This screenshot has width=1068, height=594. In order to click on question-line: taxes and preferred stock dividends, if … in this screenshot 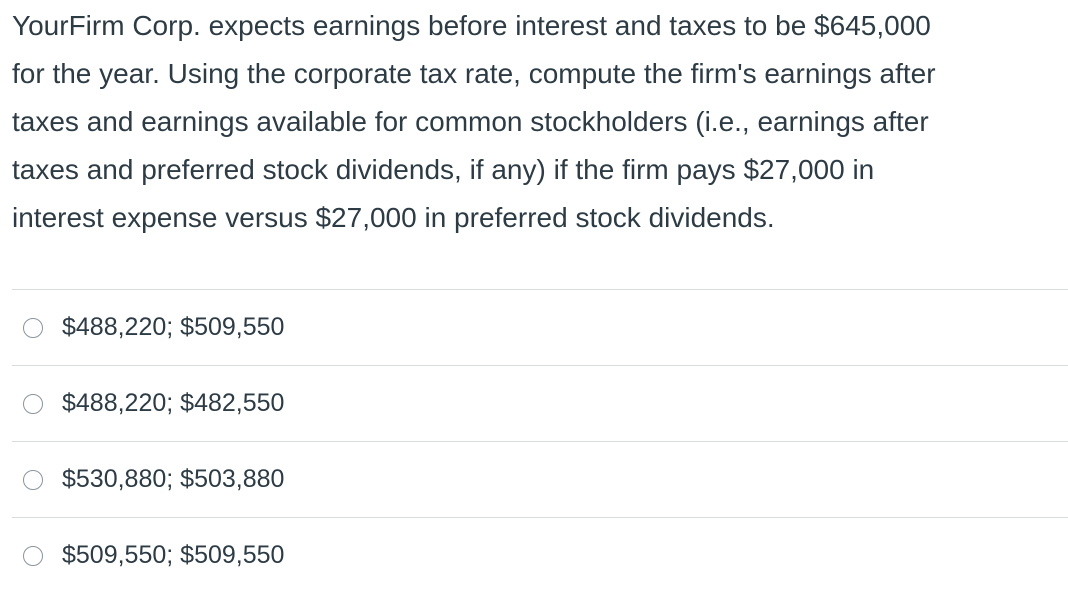, I will do `click(443, 169)`.